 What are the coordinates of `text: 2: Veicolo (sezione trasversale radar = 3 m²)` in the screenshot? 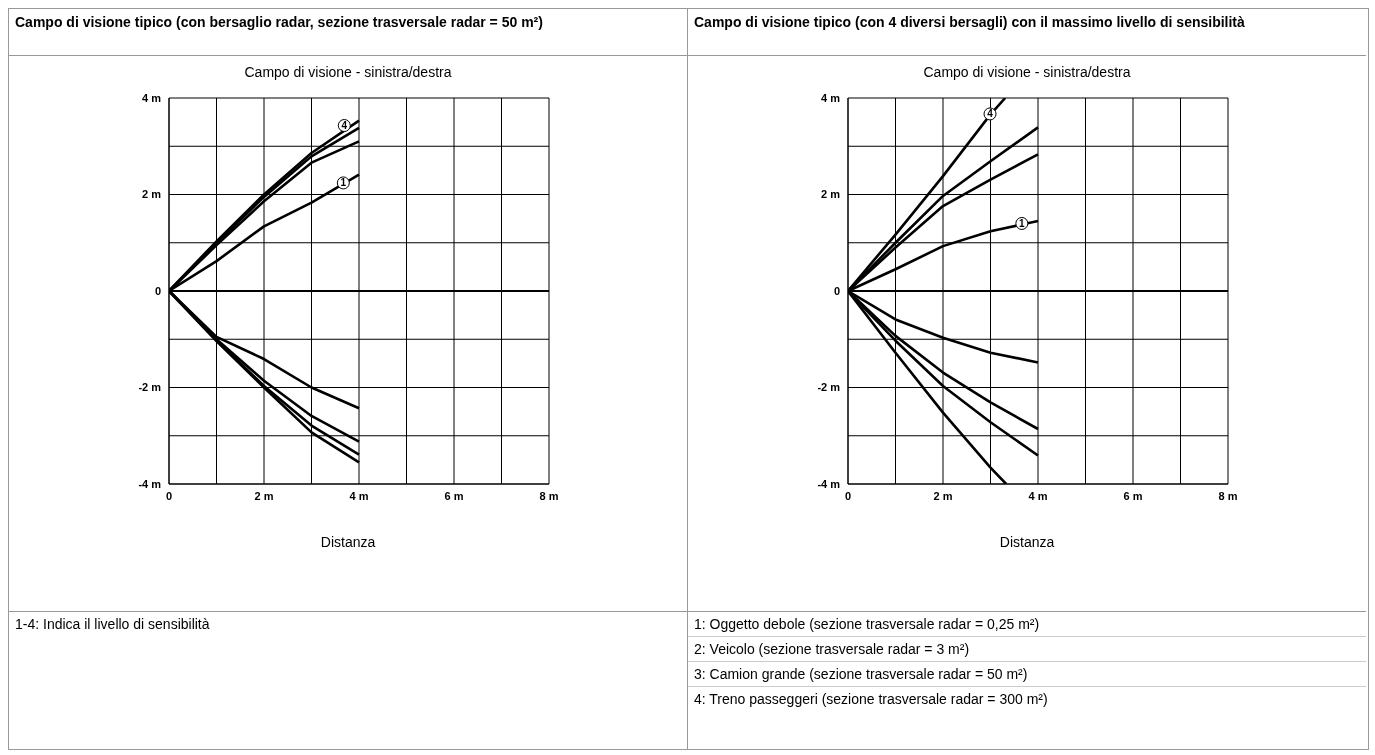 It's located at (1027, 649).